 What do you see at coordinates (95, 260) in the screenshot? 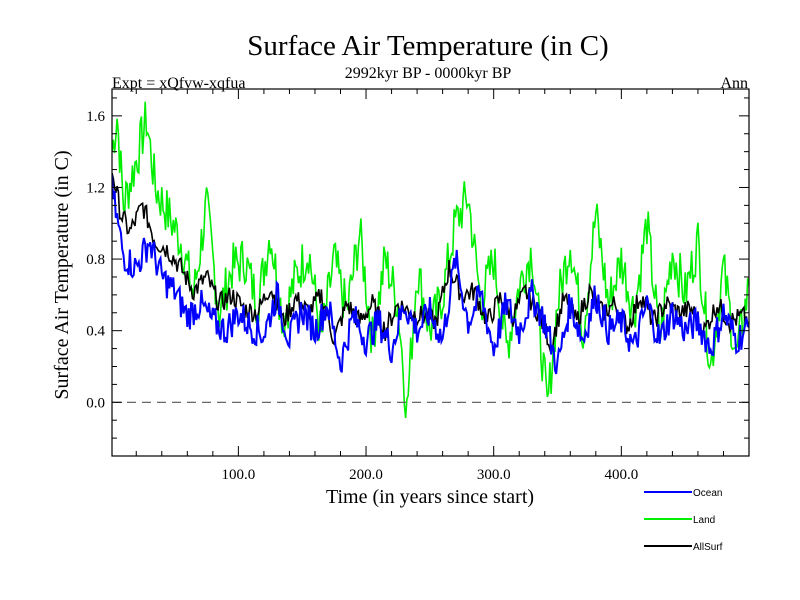
I see `y-tick-label: 0.8` at bounding box center [95, 260].